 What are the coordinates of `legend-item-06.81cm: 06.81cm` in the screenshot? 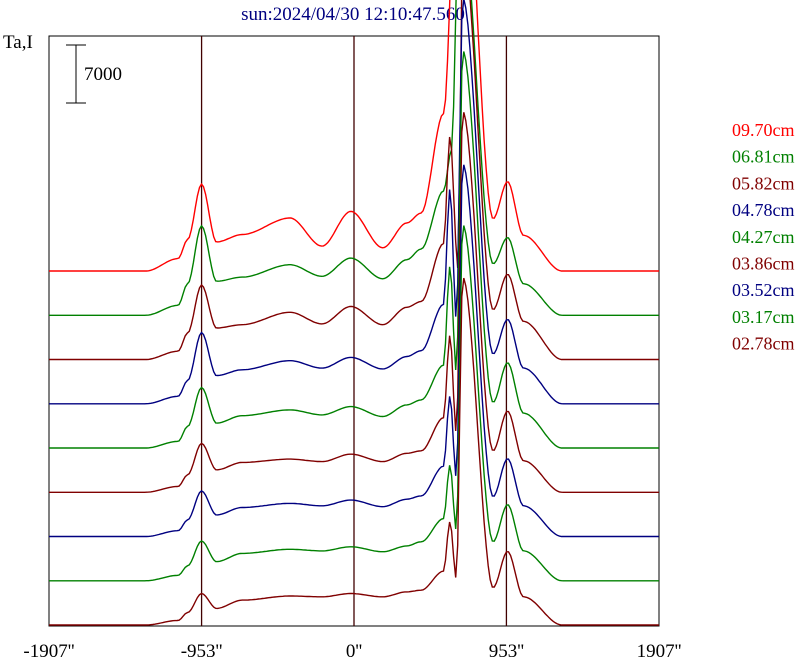 It's located at (763, 157).